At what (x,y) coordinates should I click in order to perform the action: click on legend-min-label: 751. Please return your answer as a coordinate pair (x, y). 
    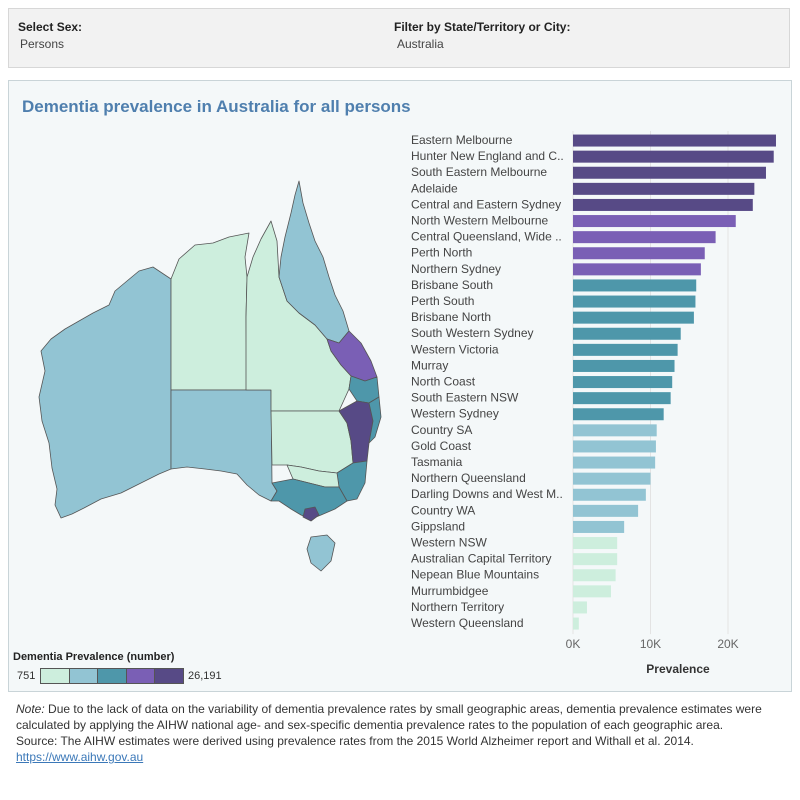
    Looking at the image, I should click on (26, 676).